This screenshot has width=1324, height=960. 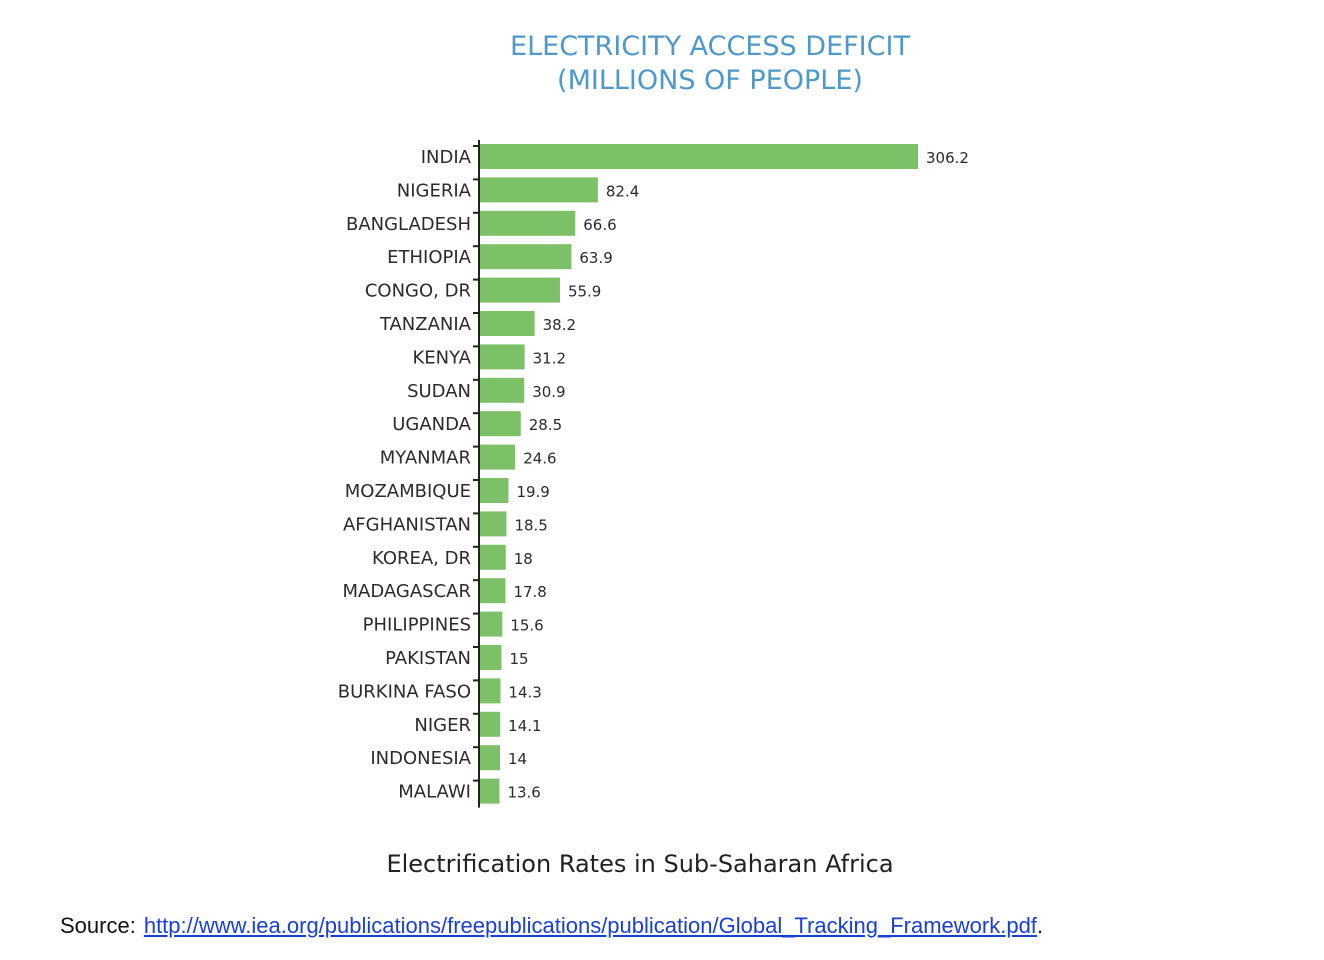 What do you see at coordinates (545, 425) in the screenshot?
I see `data-label: 28.5` at bounding box center [545, 425].